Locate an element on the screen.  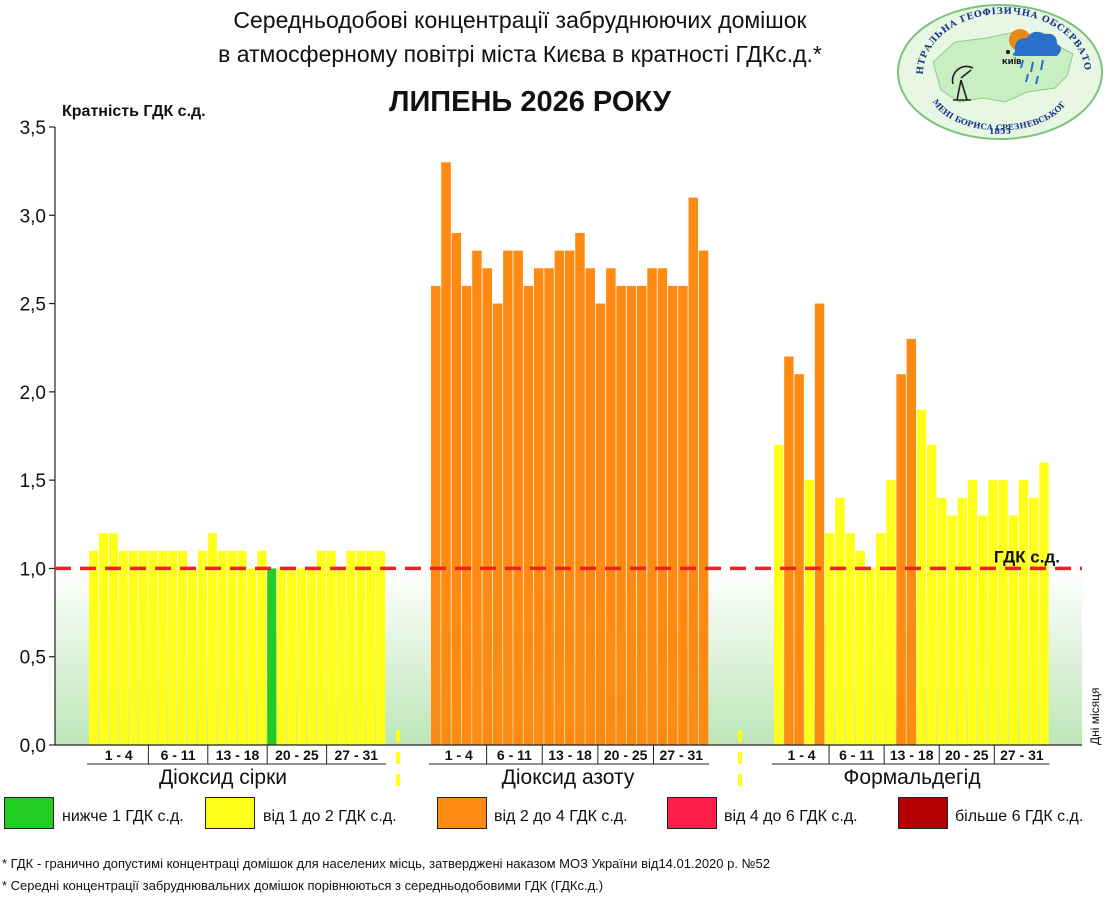
x-axis-label: Дні місяця is located at coordinates (1095, 716).